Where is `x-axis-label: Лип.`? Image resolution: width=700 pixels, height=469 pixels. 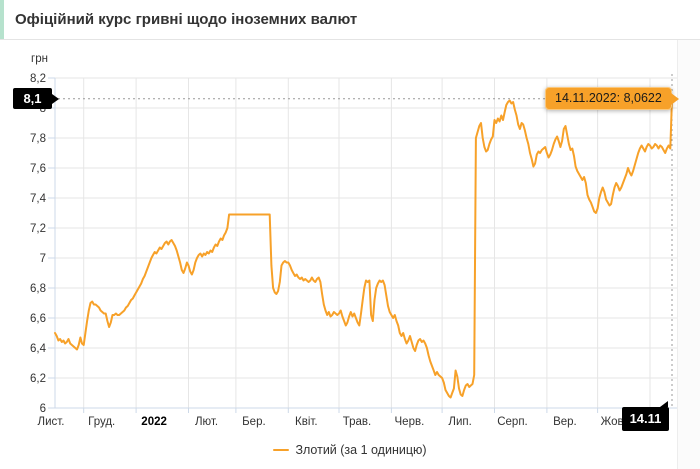
x-axis-label: Лип. is located at coordinates (459, 422).